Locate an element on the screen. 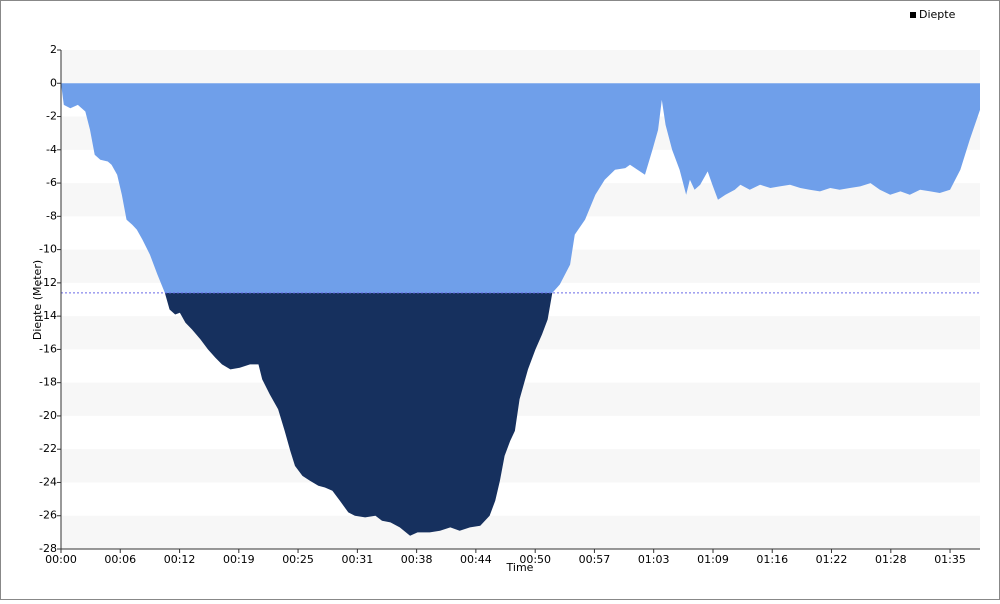 The image size is (1000, 604). y-tick-label: 2 is located at coordinates (53, 49).